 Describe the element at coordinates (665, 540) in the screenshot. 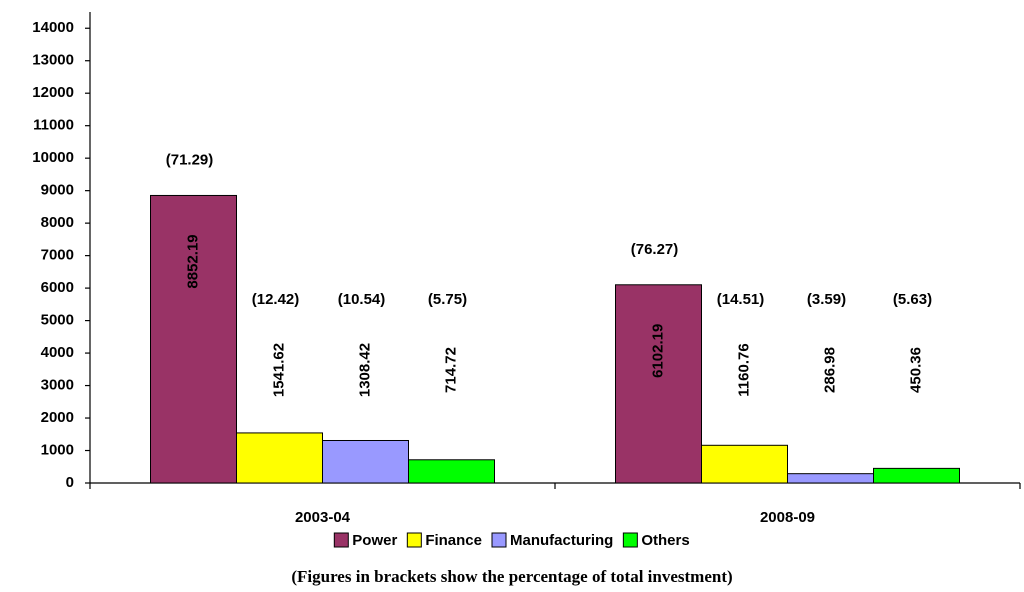

I see `legend-label: Others` at that location.